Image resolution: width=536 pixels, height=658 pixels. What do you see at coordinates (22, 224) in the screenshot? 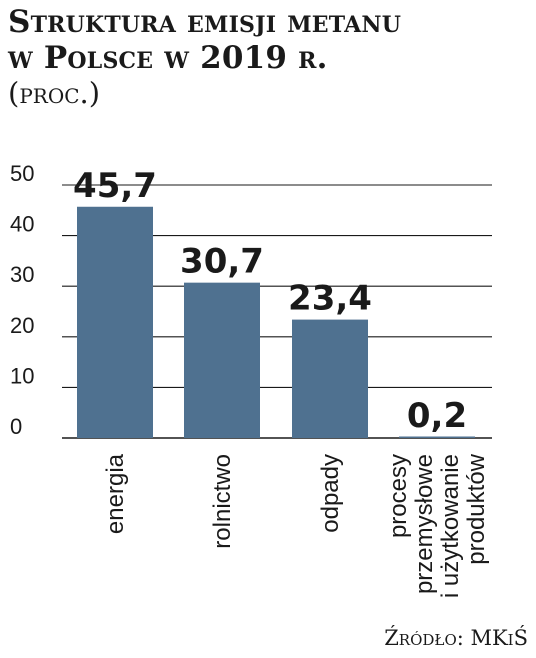
I see `y-tick-label: 40` at bounding box center [22, 224].